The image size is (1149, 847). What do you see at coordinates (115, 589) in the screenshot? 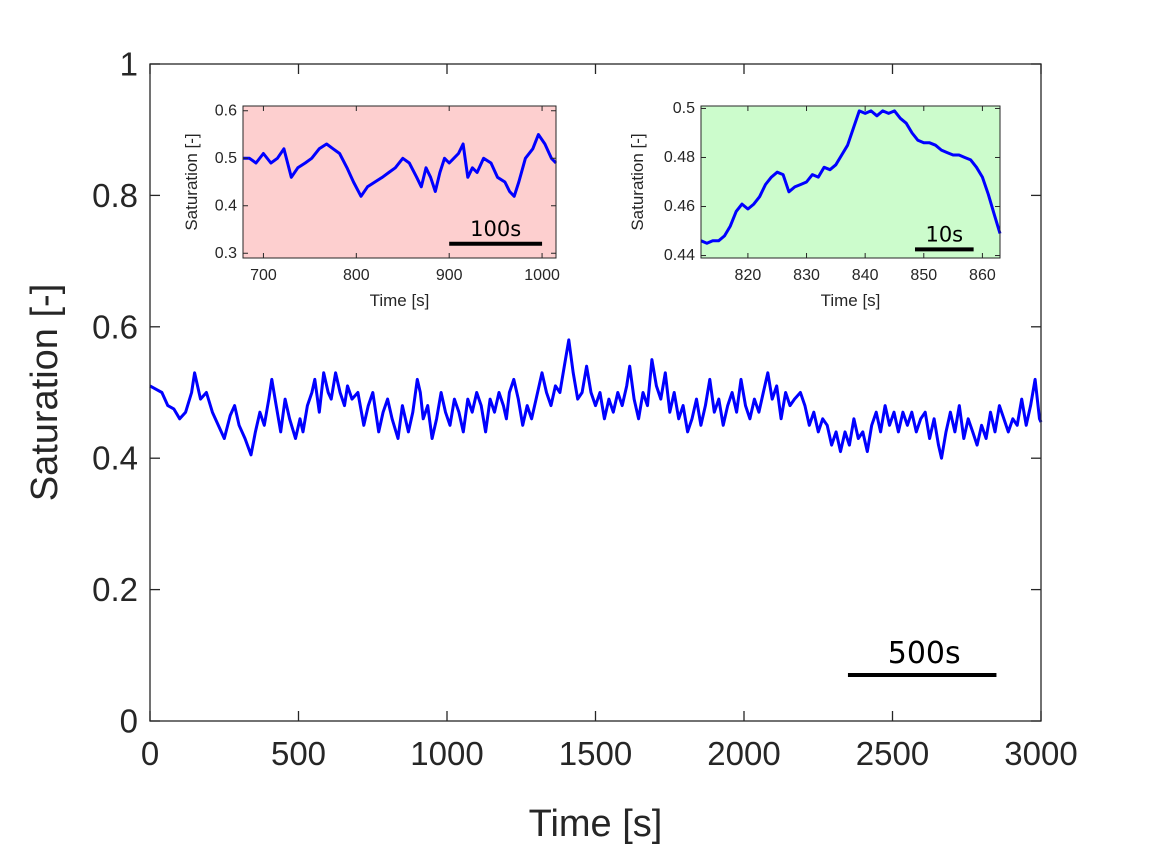
I see `main-y-tick-label: 0.2` at bounding box center [115, 589].